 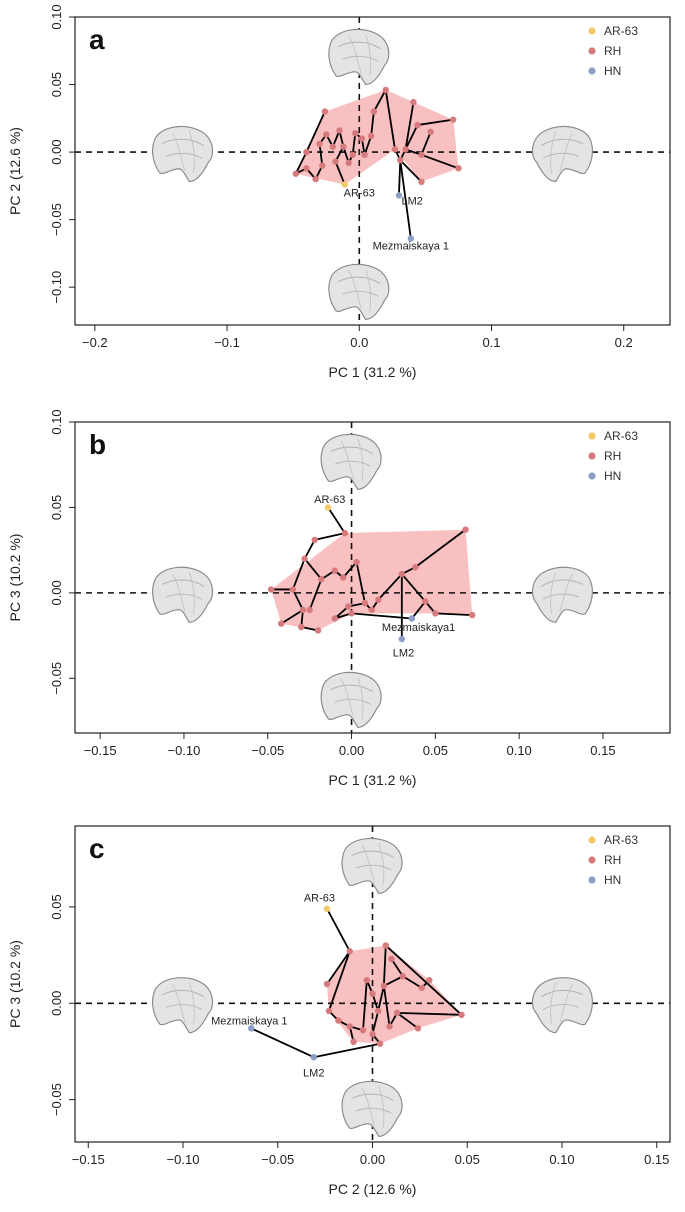 What do you see at coordinates (359, 194) in the screenshot?
I see `point-label: AR-63` at bounding box center [359, 194].